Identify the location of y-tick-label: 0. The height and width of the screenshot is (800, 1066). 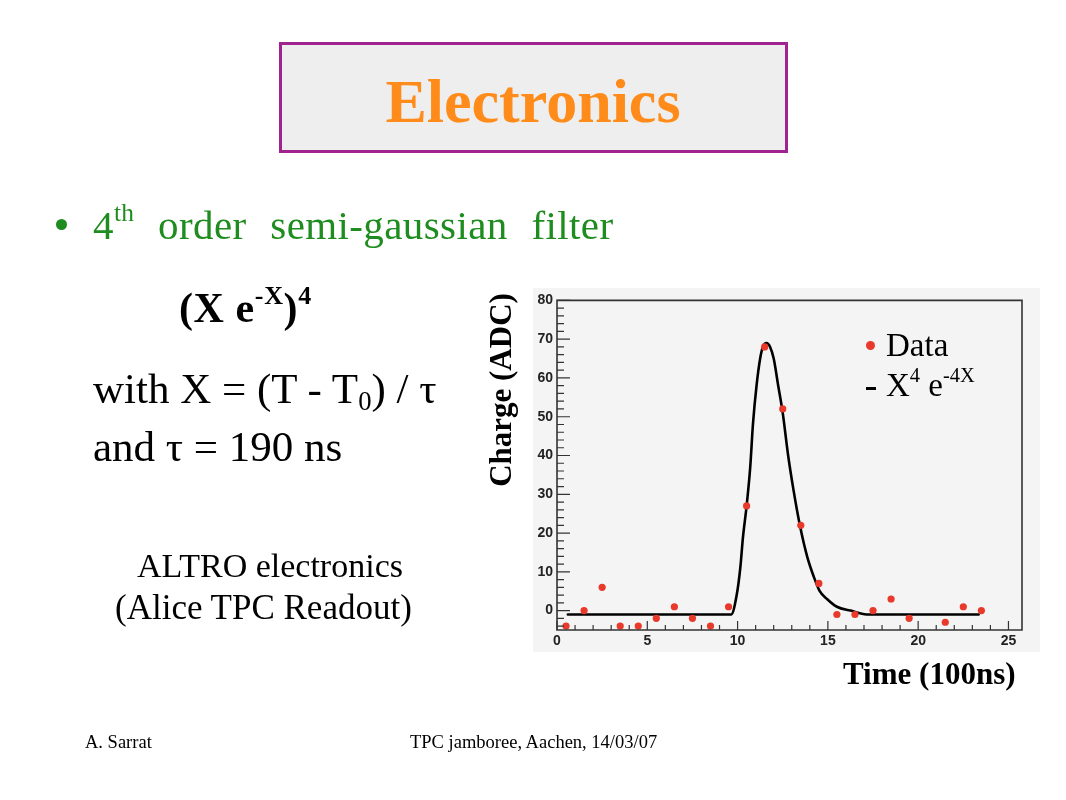
(549, 609).